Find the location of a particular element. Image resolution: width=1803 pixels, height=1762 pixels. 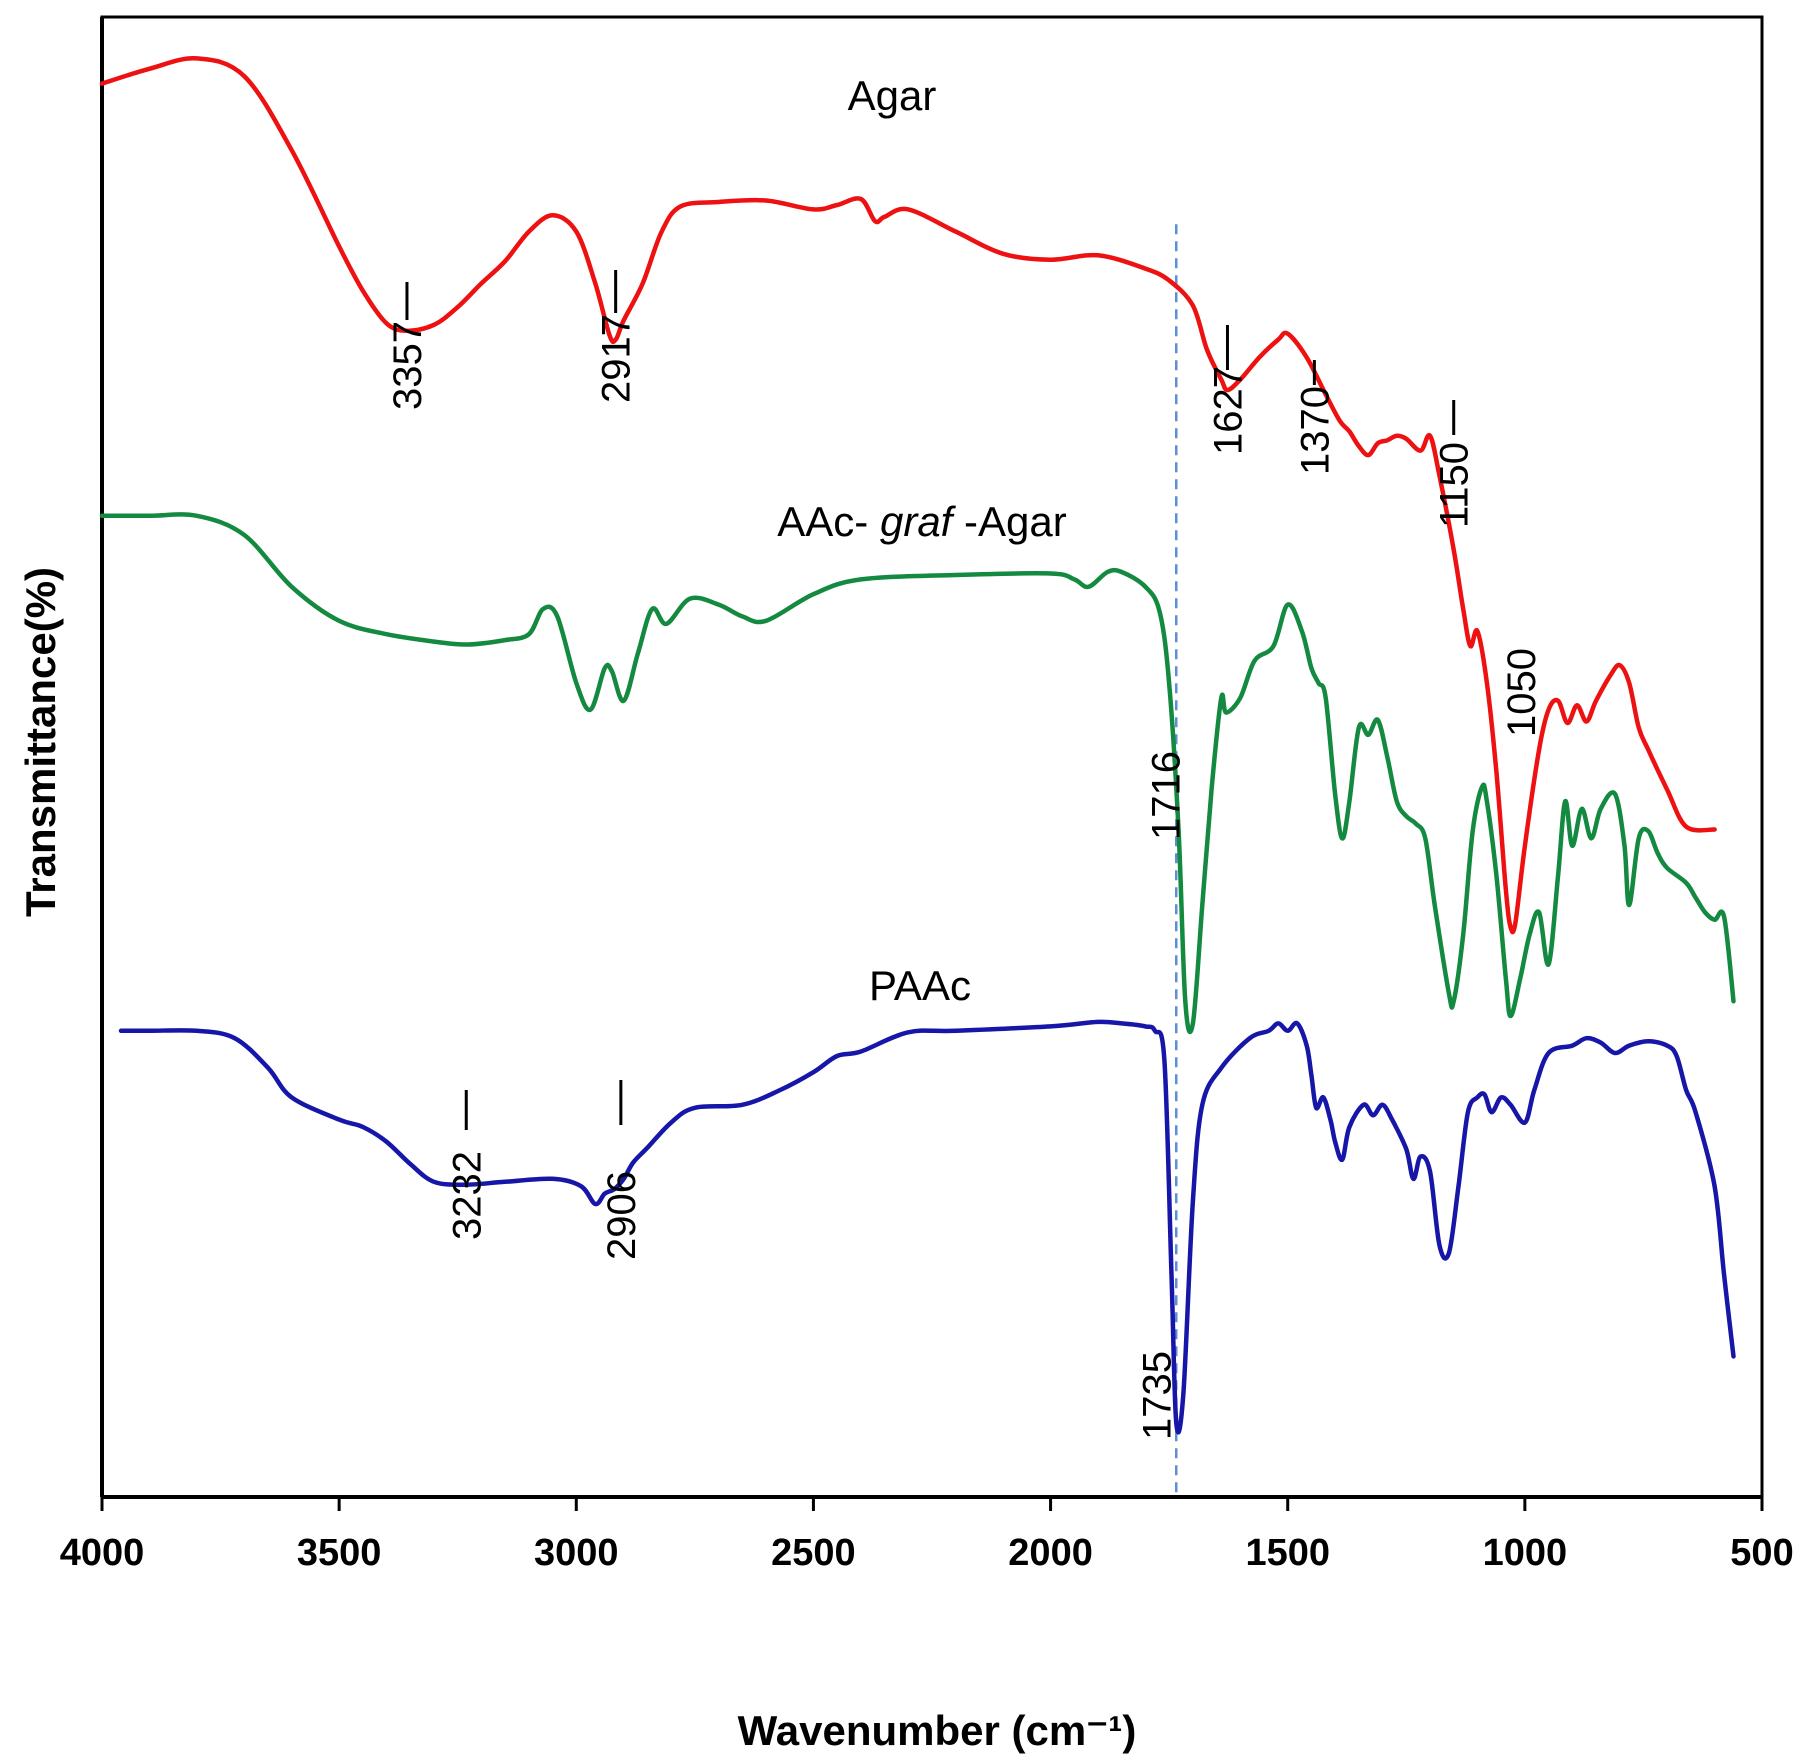

series-label-part-2: graf is located at coordinates (918, 521).